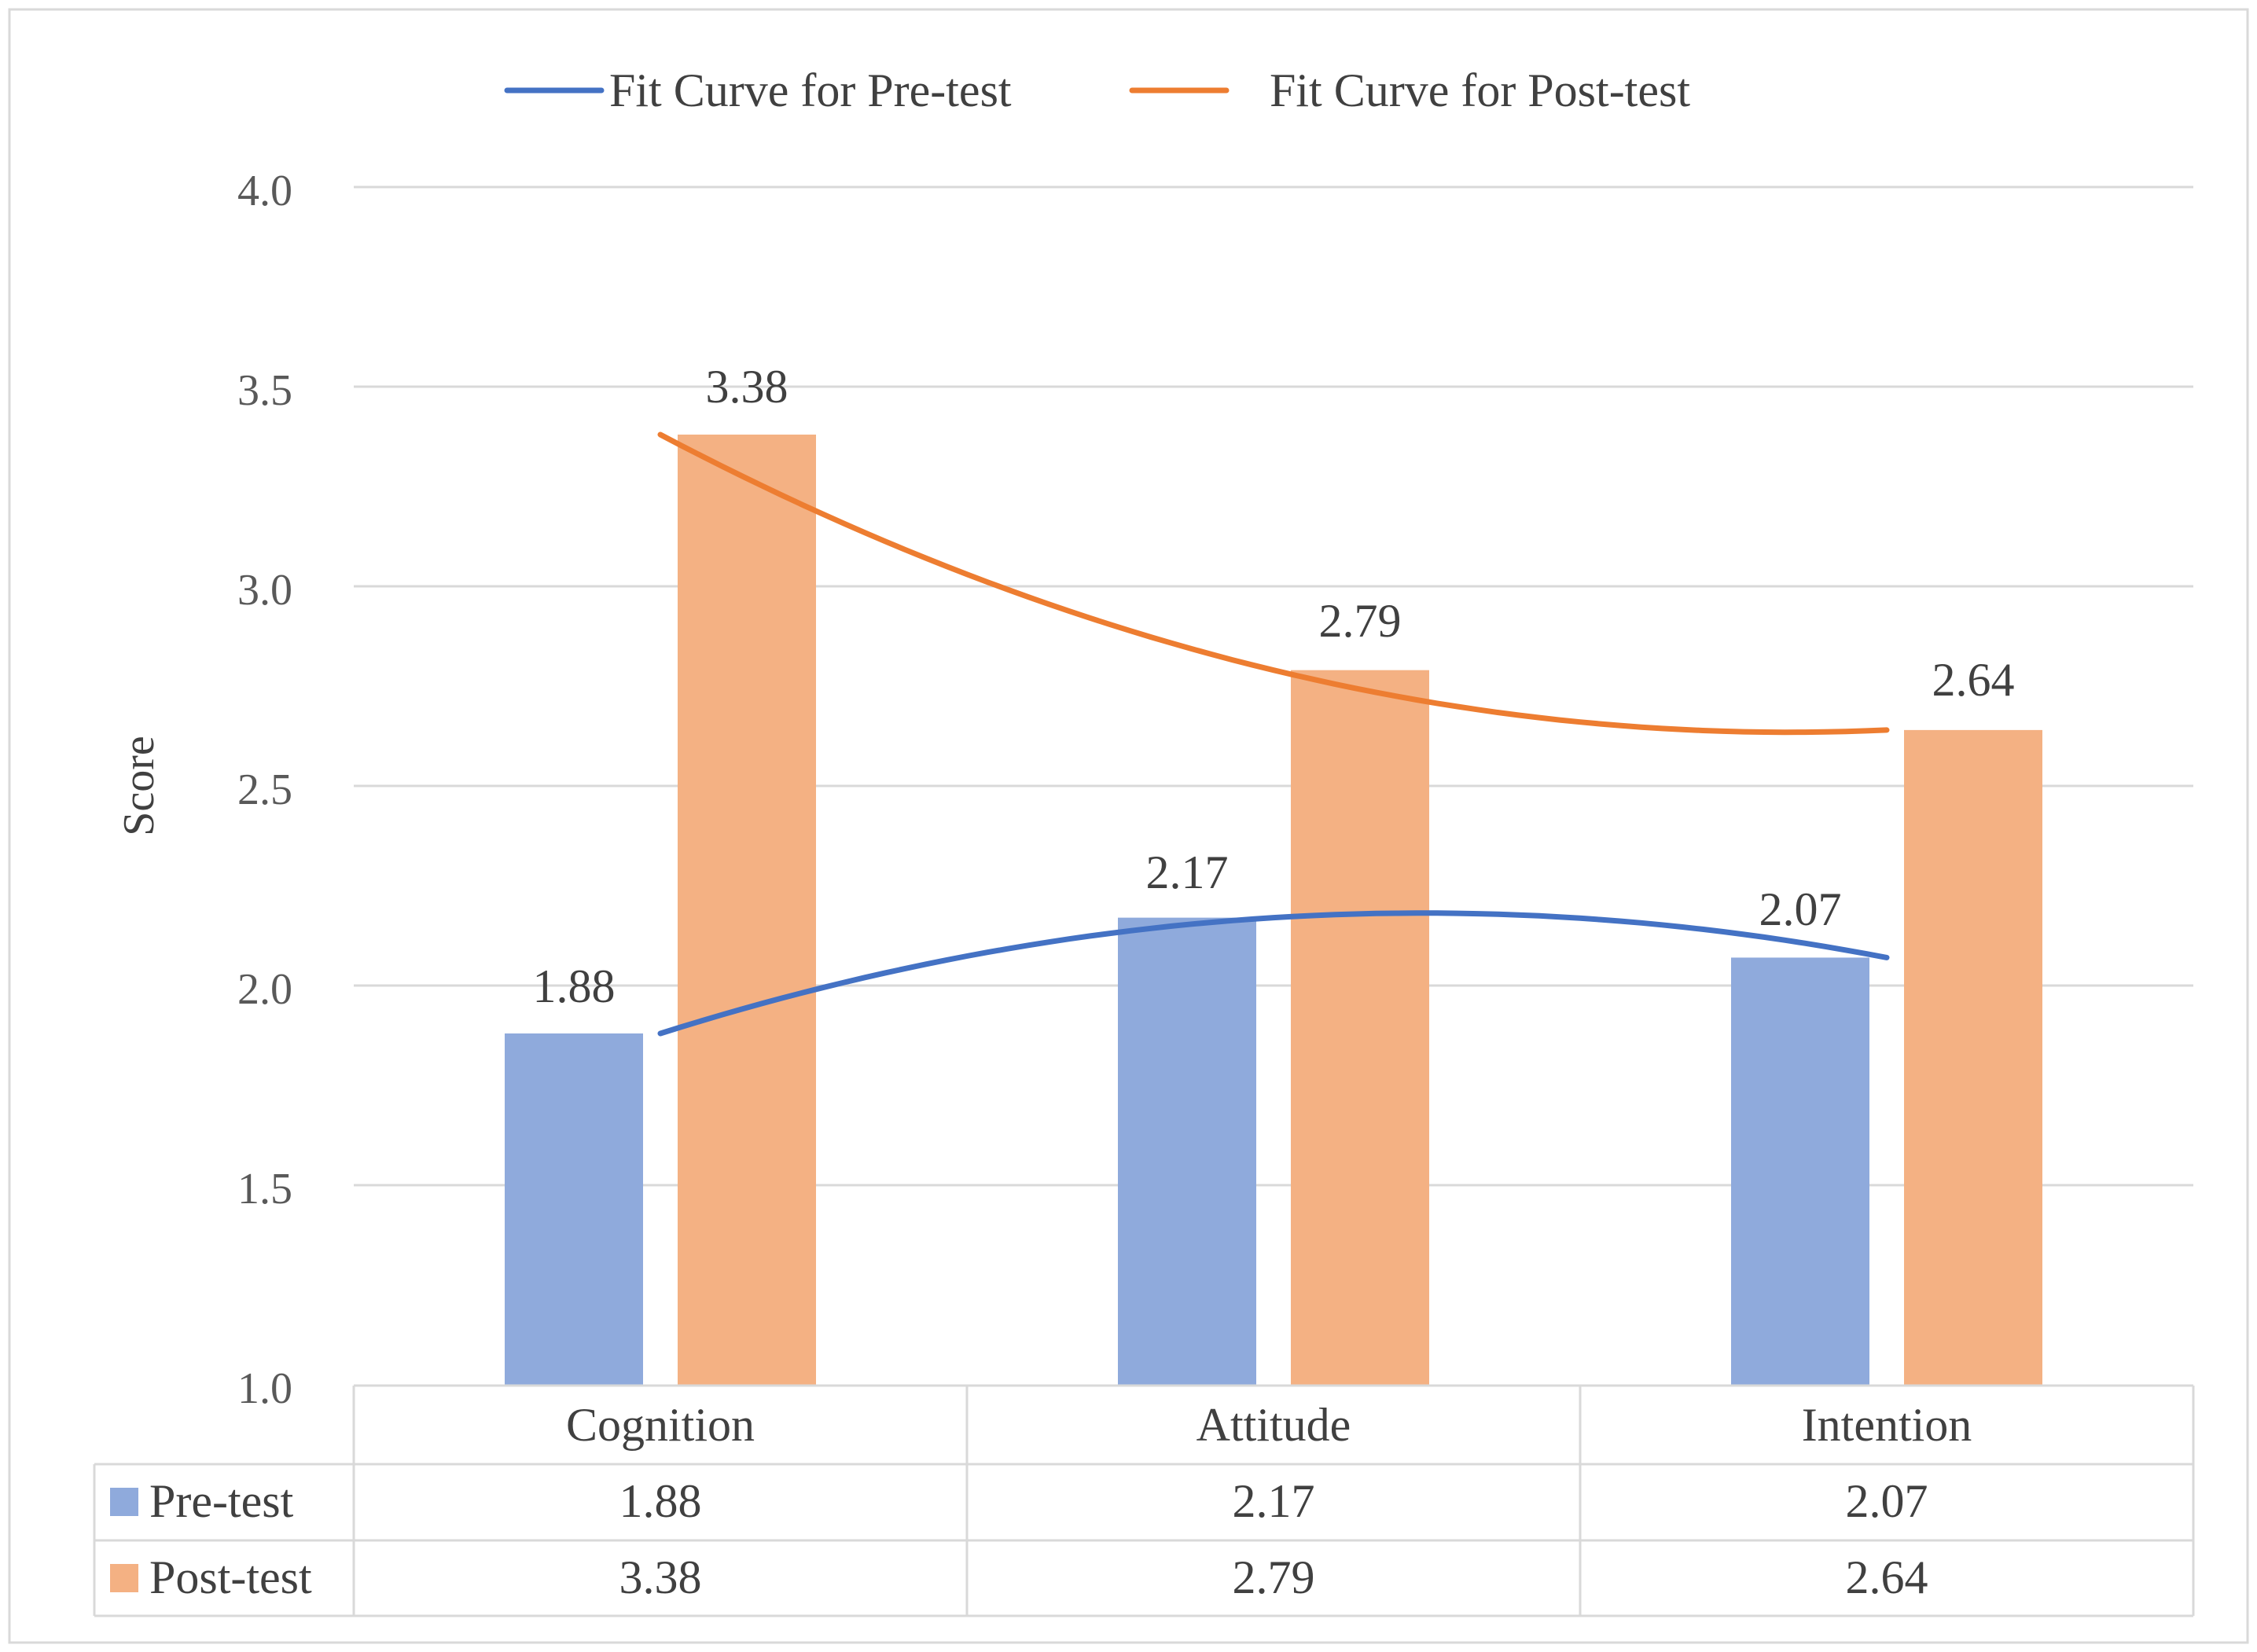  I want to click on category-label-cognition: Cognition, so click(660, 1425).